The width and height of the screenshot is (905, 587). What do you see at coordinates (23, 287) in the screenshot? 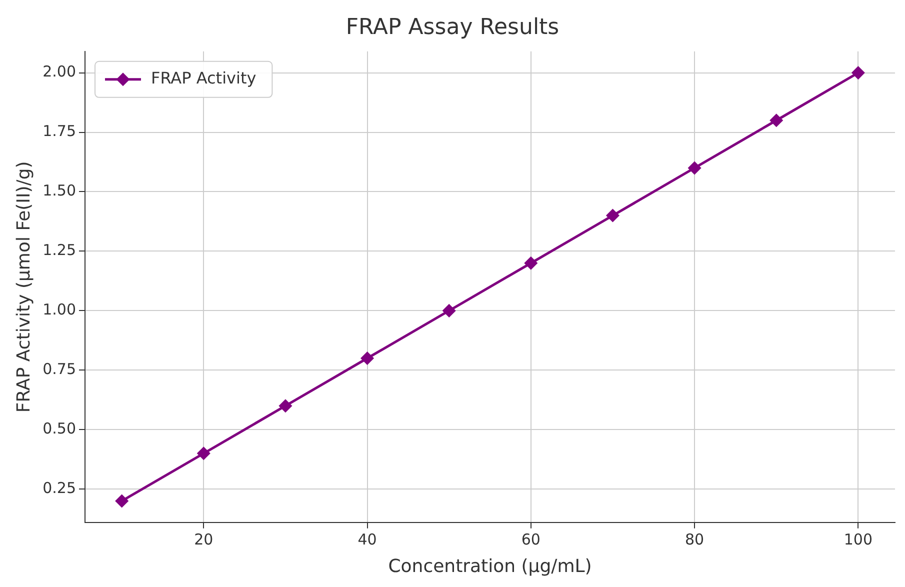
I see `y-axis-title: FRAP Activity (µmol Fe(II)/g)` at bounding box center [23, 287].